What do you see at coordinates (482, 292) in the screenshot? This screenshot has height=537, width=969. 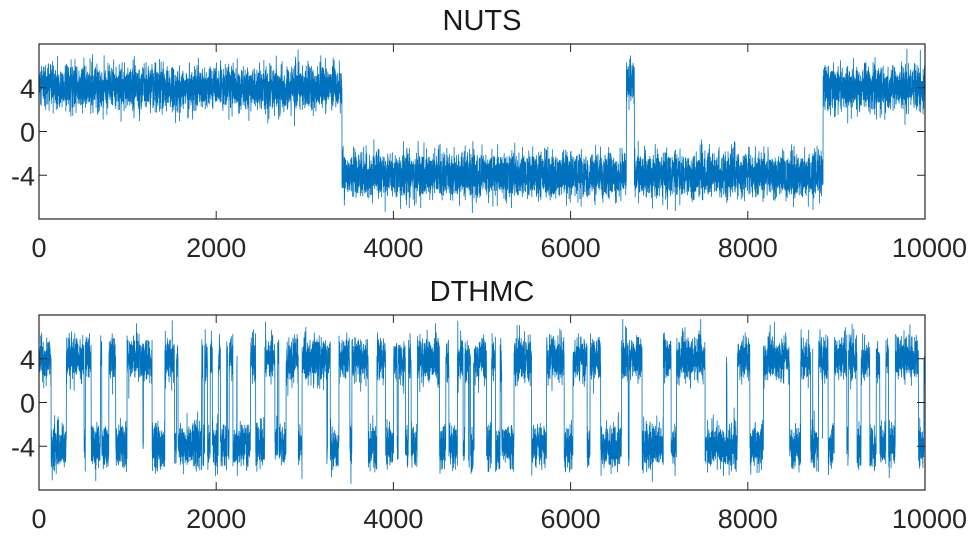 I see `plot-title: DTHMC` at bounding box center [482, 292].